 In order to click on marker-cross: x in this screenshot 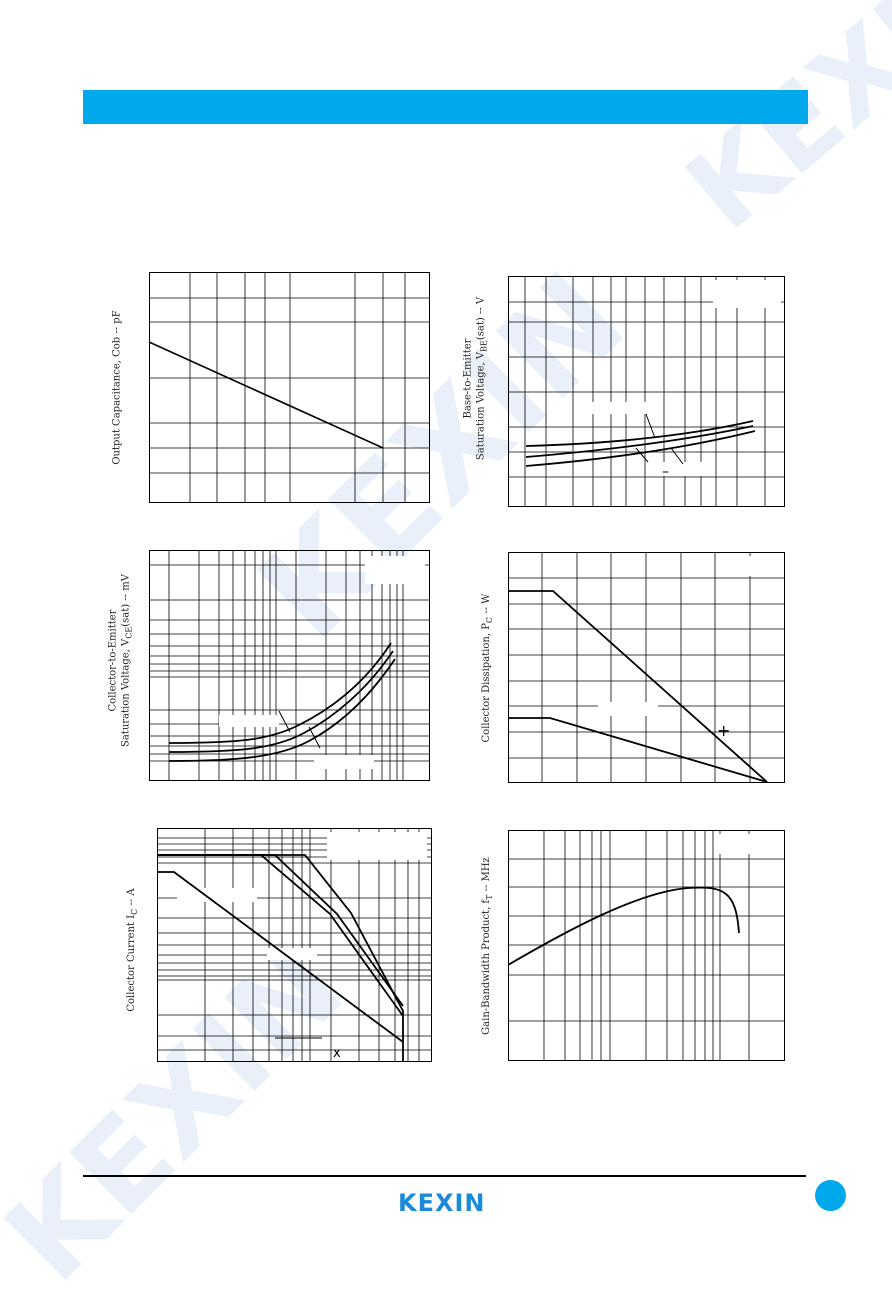, I will do `click(337, 1053)`.